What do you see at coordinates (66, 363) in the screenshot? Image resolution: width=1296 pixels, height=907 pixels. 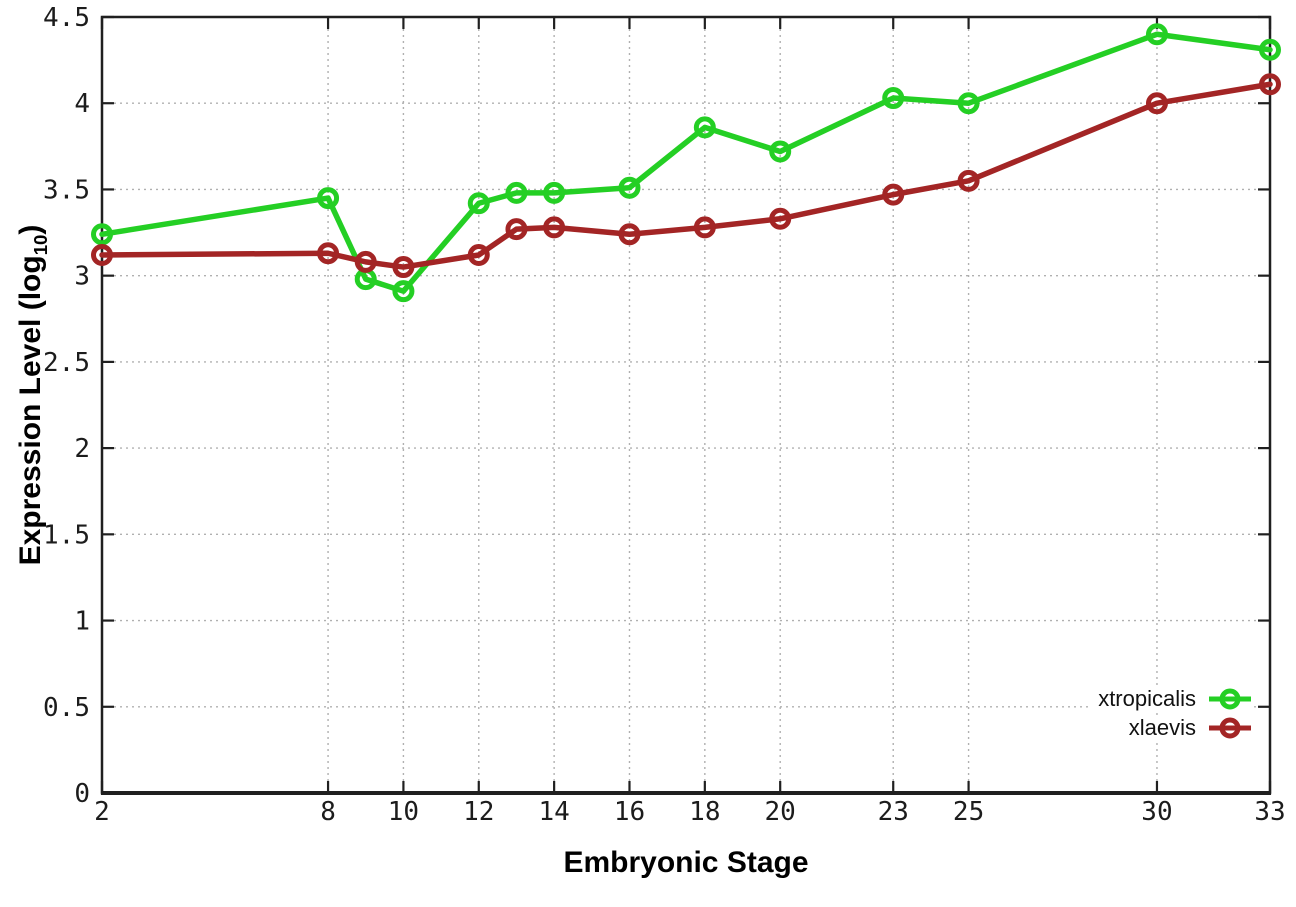 I see `y-tick-label: 2.5` at bounding box center [66, 363].